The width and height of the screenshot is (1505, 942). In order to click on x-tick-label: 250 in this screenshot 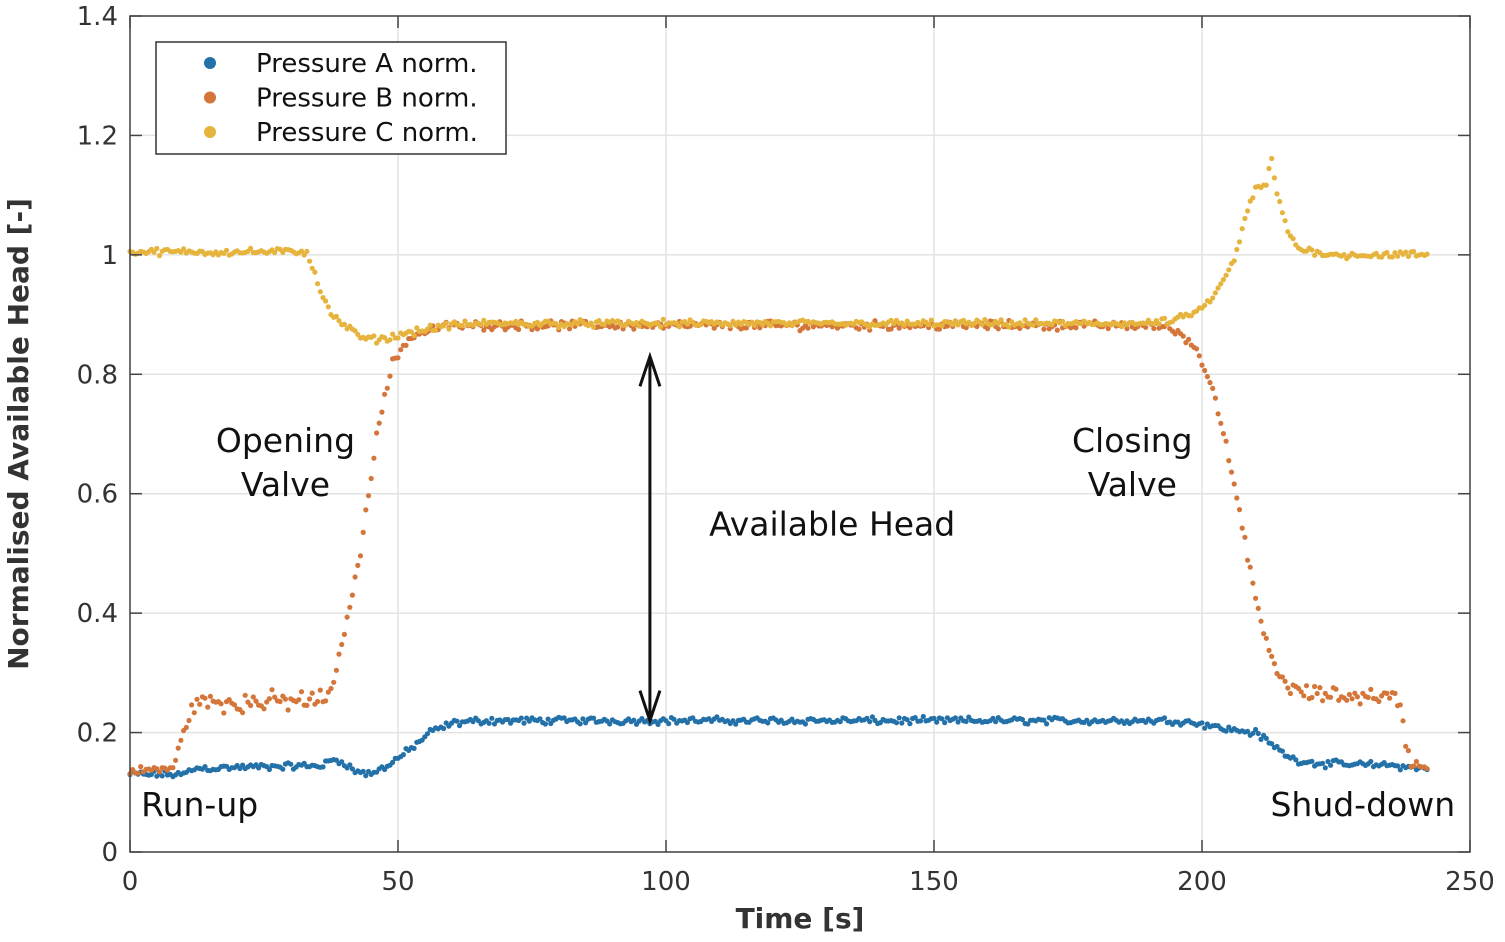, I will do `click(1470, 882)`.